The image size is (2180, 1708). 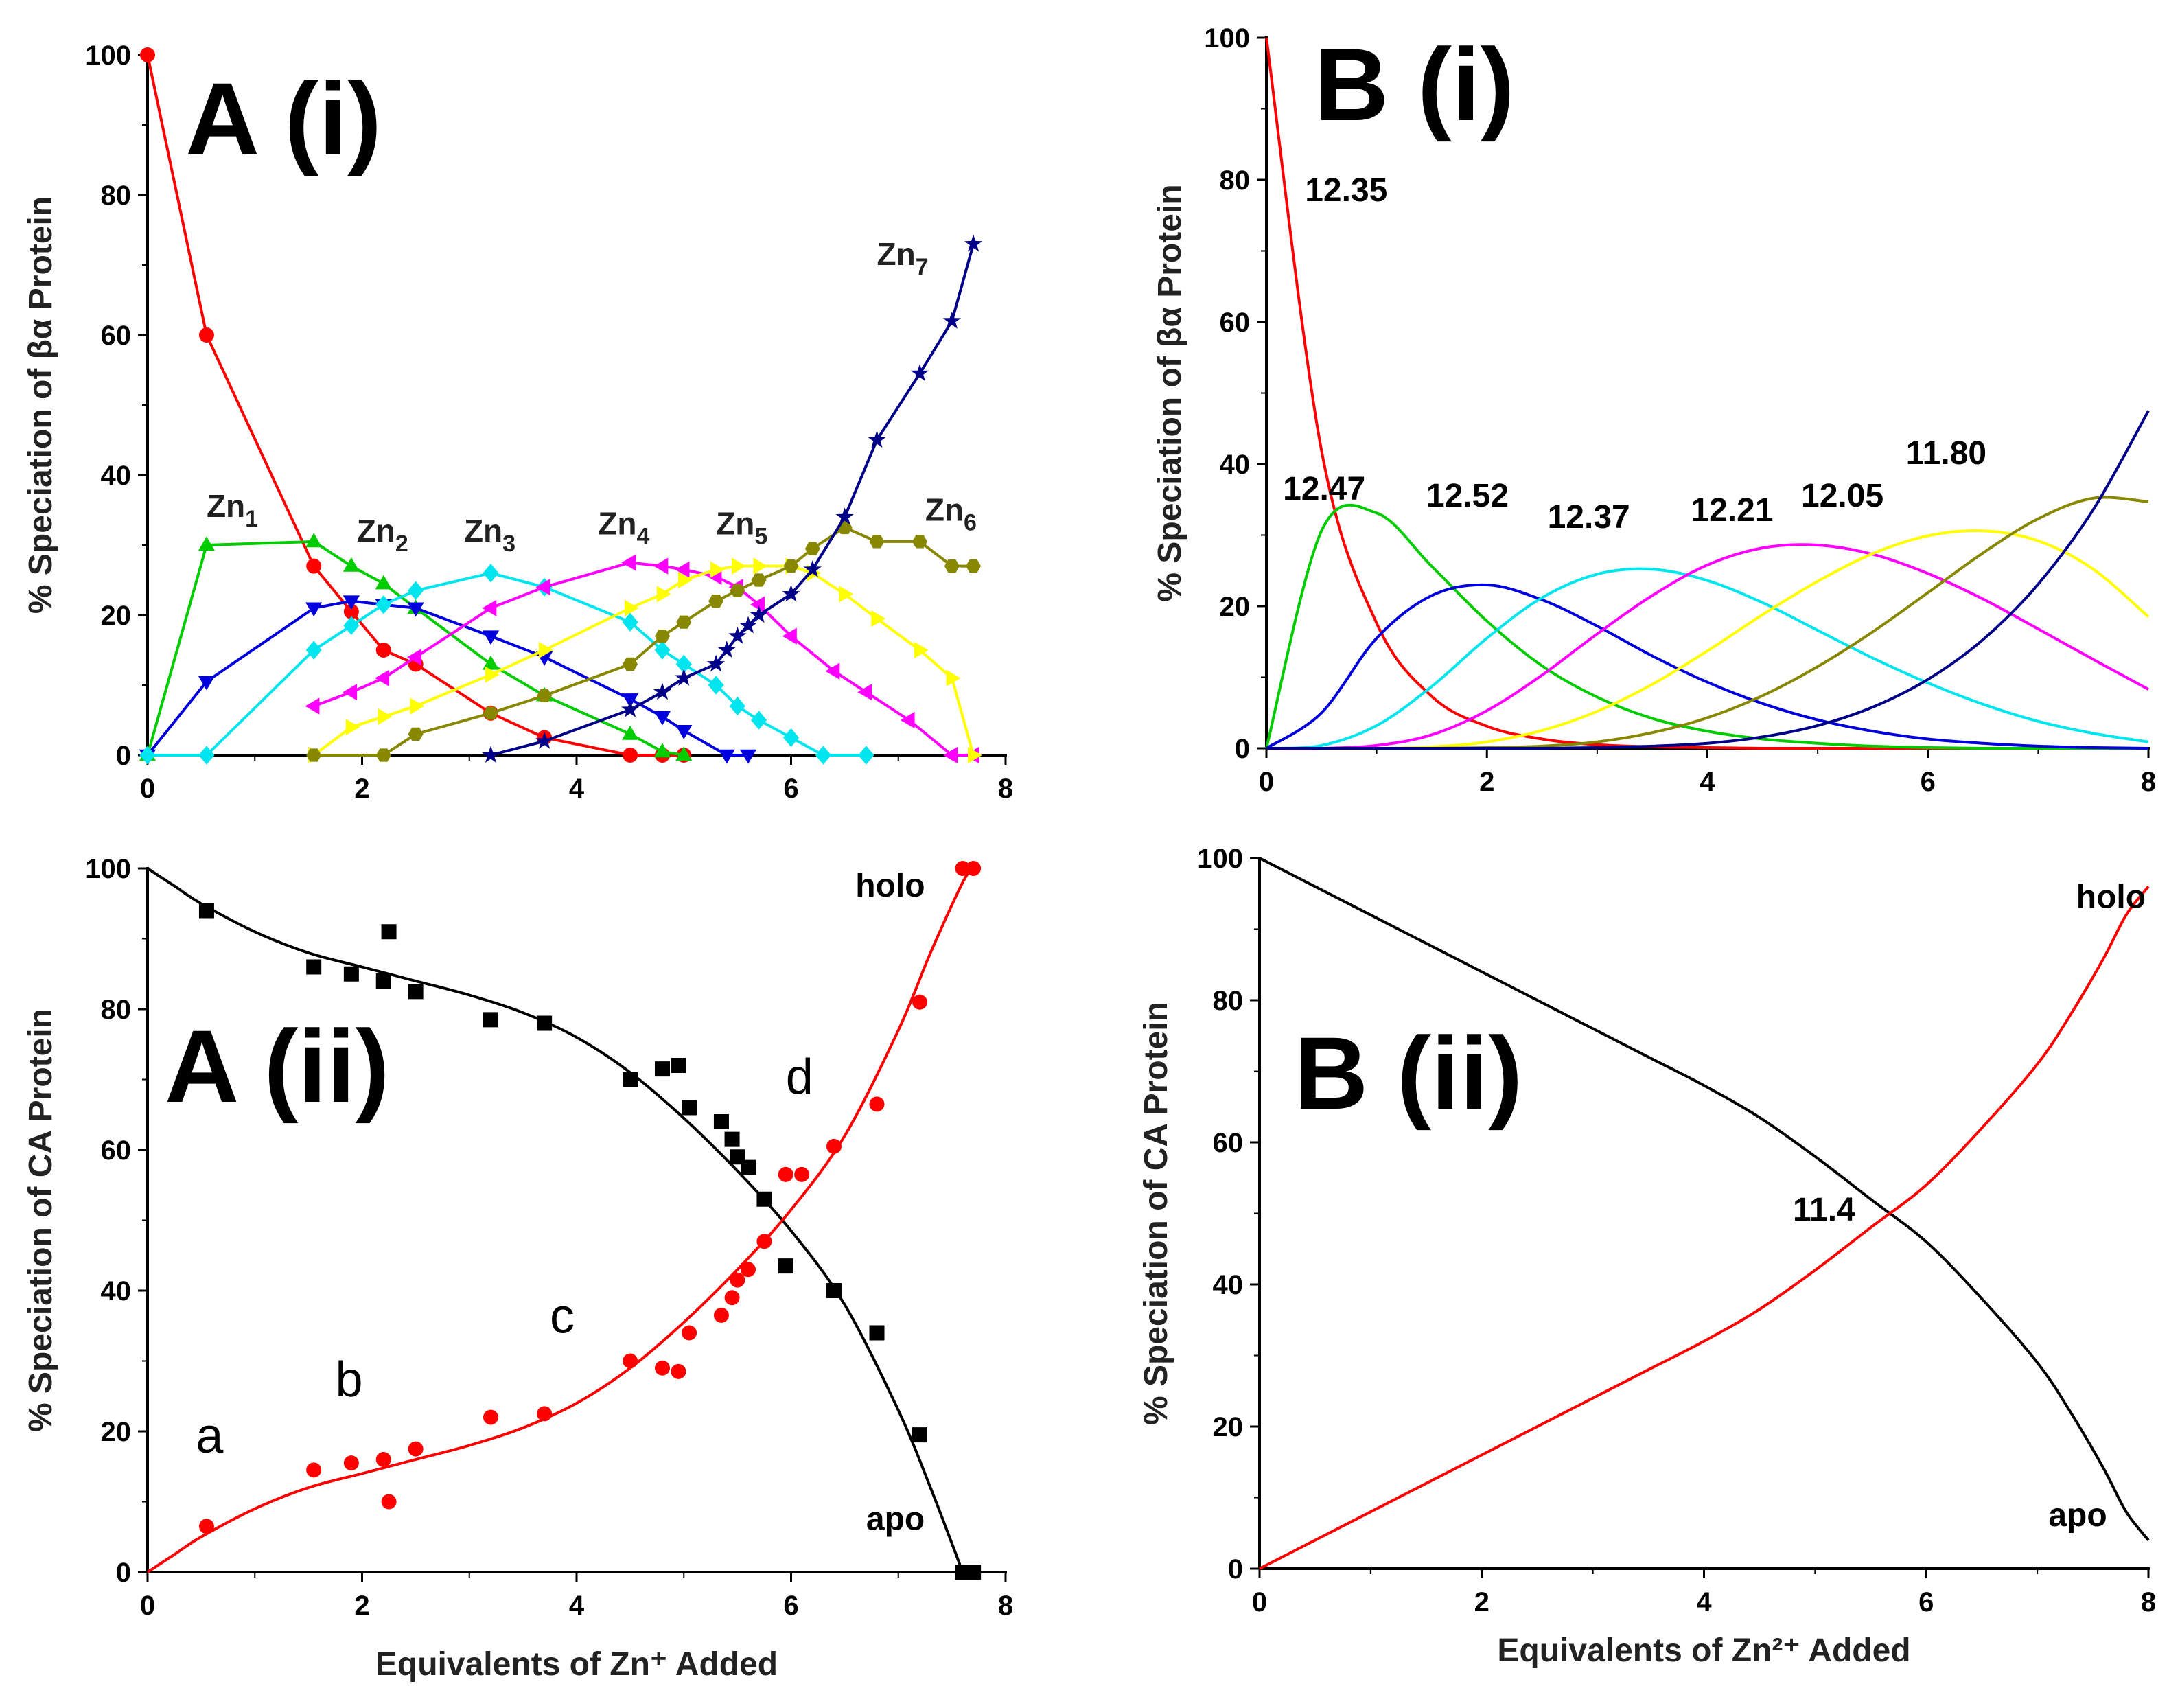 What do you see at coordinates (251, 519) in the screenshot?
I see `species-label-subscript: 1` at bounding box center [251, 519].